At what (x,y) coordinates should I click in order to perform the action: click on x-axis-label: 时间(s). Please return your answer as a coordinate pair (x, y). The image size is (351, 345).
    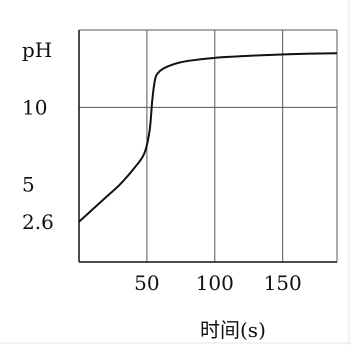
    Looking at the image, I should click on (233, 330).